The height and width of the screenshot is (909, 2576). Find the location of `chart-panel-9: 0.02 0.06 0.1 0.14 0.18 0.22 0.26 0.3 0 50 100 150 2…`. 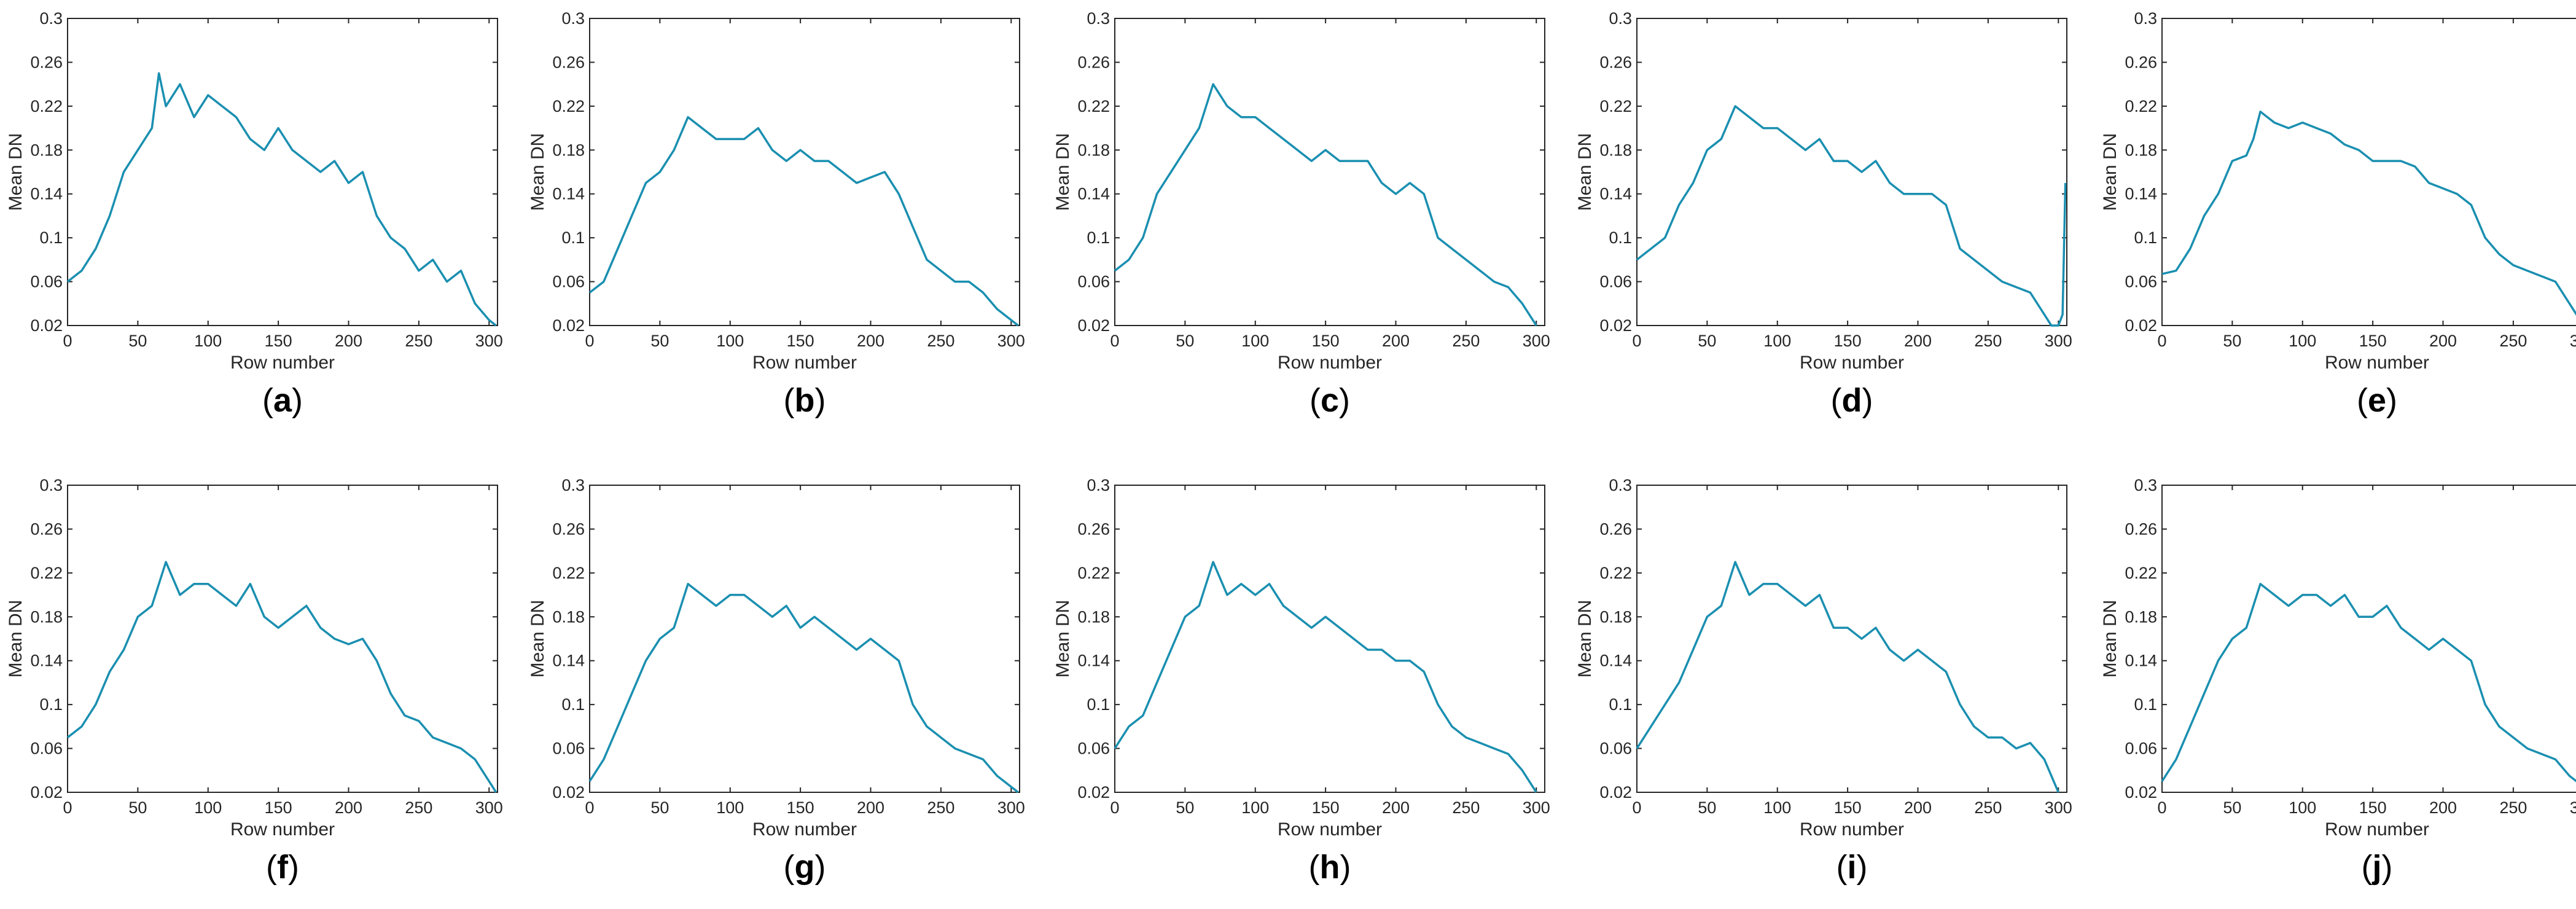

chart-panel-9: 0.02 0.06 0.1 0.14 0.18 0.22 0.26 0.3 0 50 100 150 2… is located at coordinates (1823, 681).